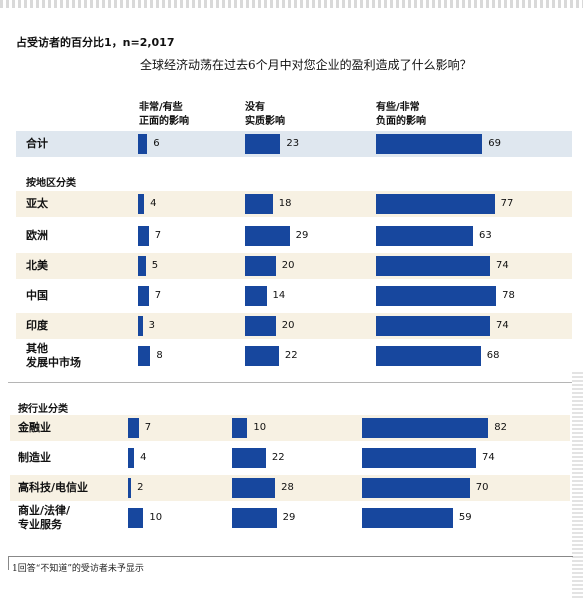  What do you see at coordinates (164, 114) in the screenshot?
I see `column-header-1: 非常/有些 正面的影响` at bounding box center [164, 114].